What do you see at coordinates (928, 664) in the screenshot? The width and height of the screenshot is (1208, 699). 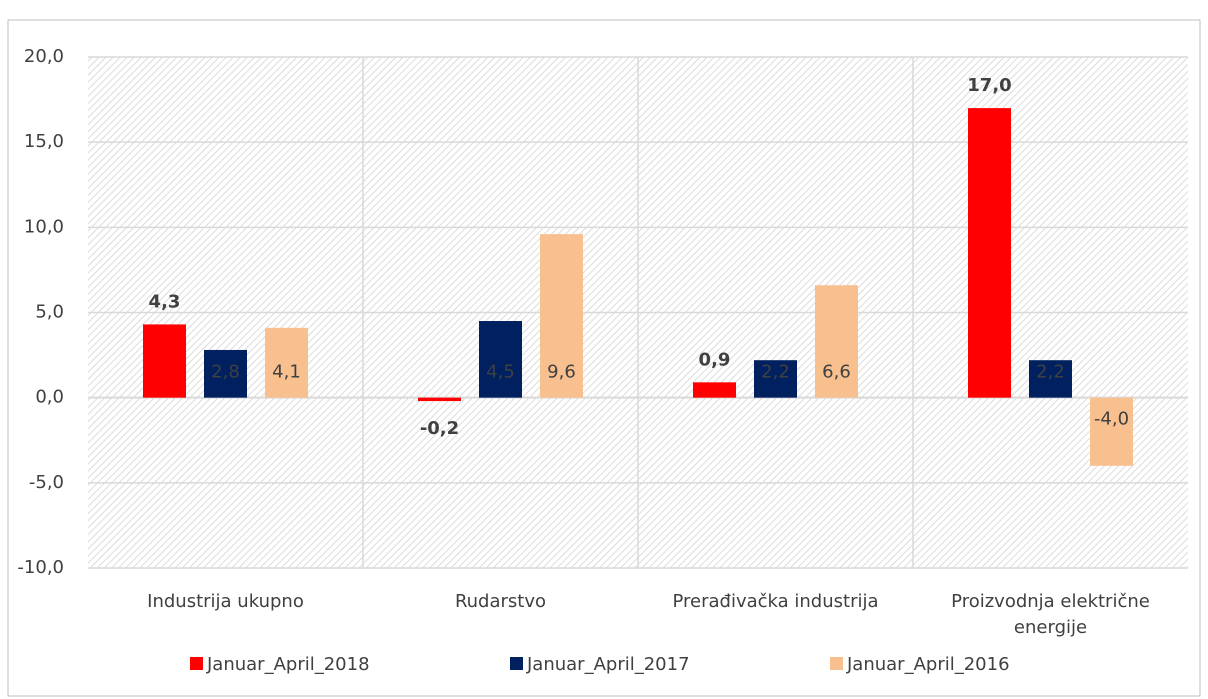 I see `legend-label: Januar_April_2016` at bounding box center [928, 664].